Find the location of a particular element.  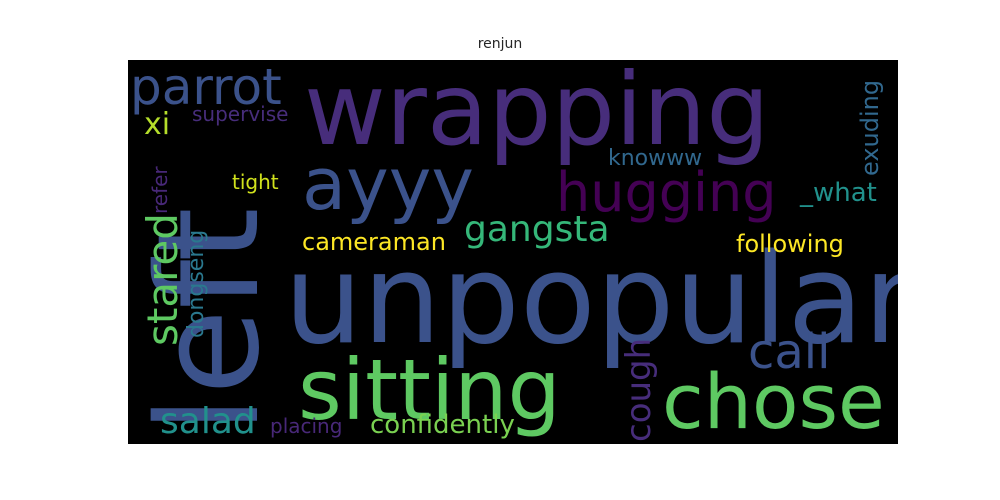

word-text: dongseng is located at coordinates (196, 283).